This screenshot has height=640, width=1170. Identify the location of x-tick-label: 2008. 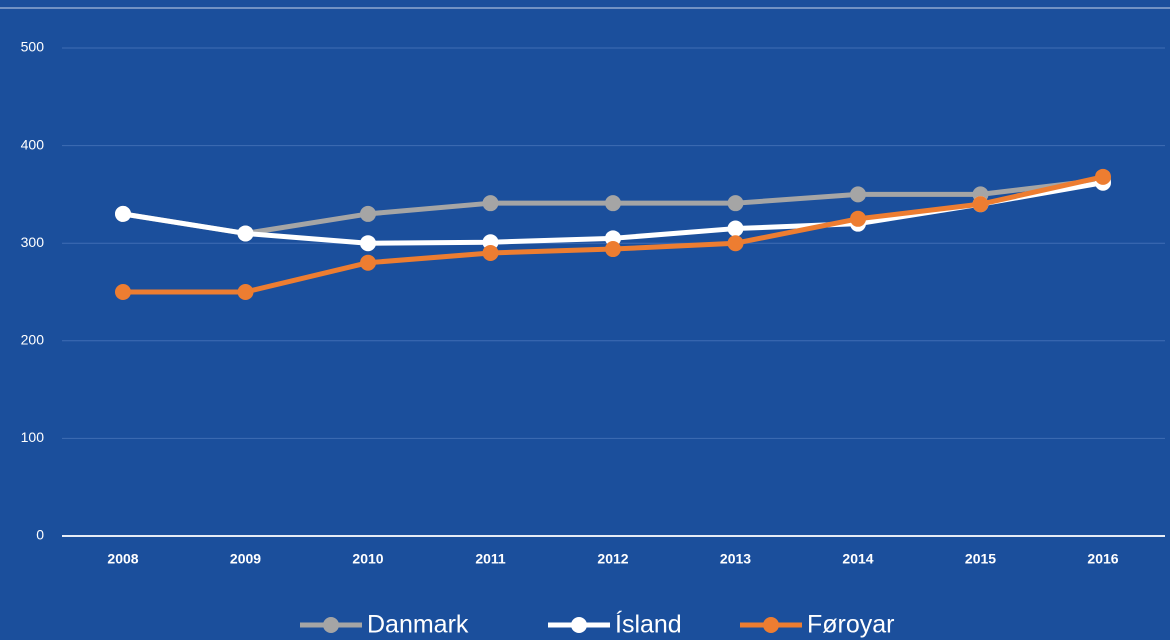
(122, 559).